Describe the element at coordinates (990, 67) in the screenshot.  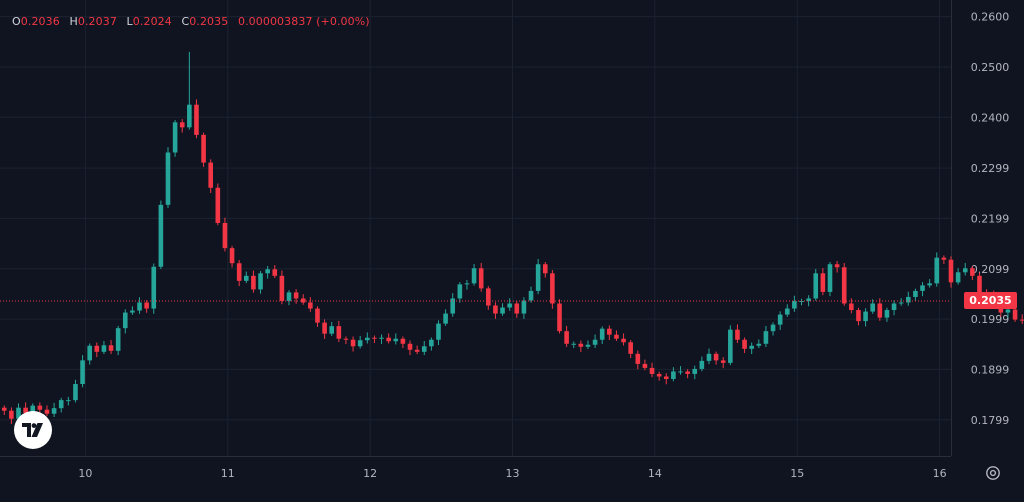
I see `y-tick-label: 0.2500` at that location.